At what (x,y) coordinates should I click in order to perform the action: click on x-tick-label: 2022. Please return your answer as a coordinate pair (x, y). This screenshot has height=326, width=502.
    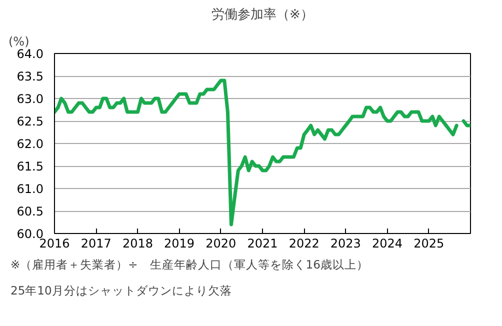
    Looking at the image, I should click on (304, 243).